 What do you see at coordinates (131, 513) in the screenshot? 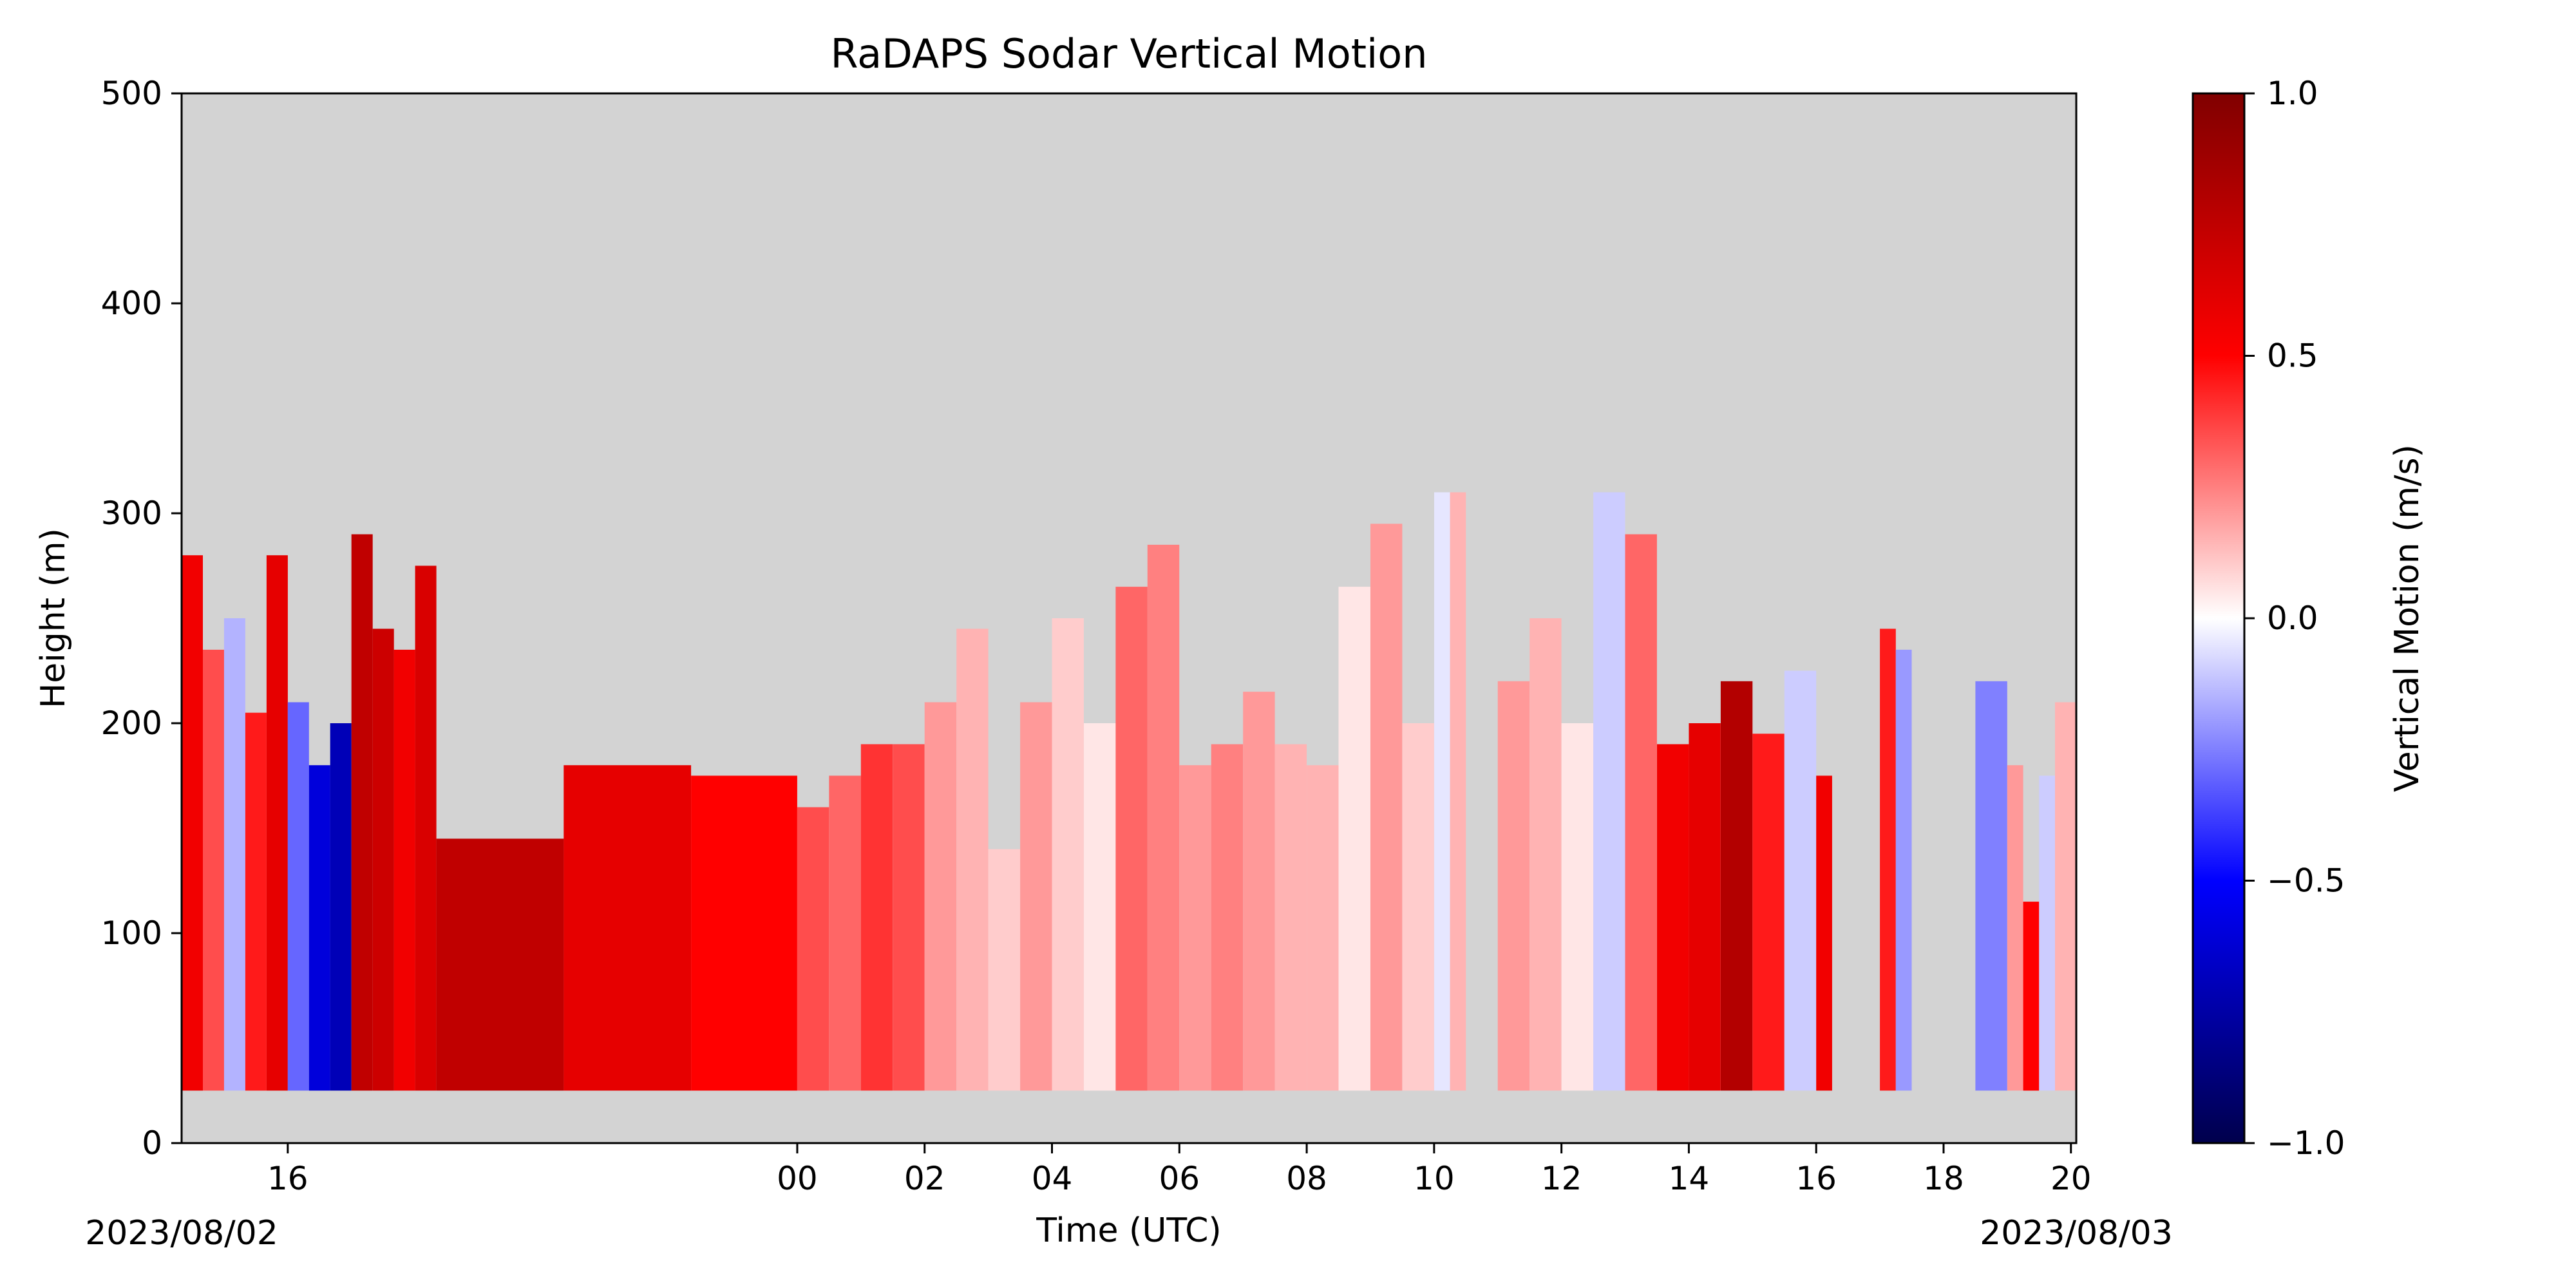
I see `y-tick-label: 300` at bounding box center [131, 513].